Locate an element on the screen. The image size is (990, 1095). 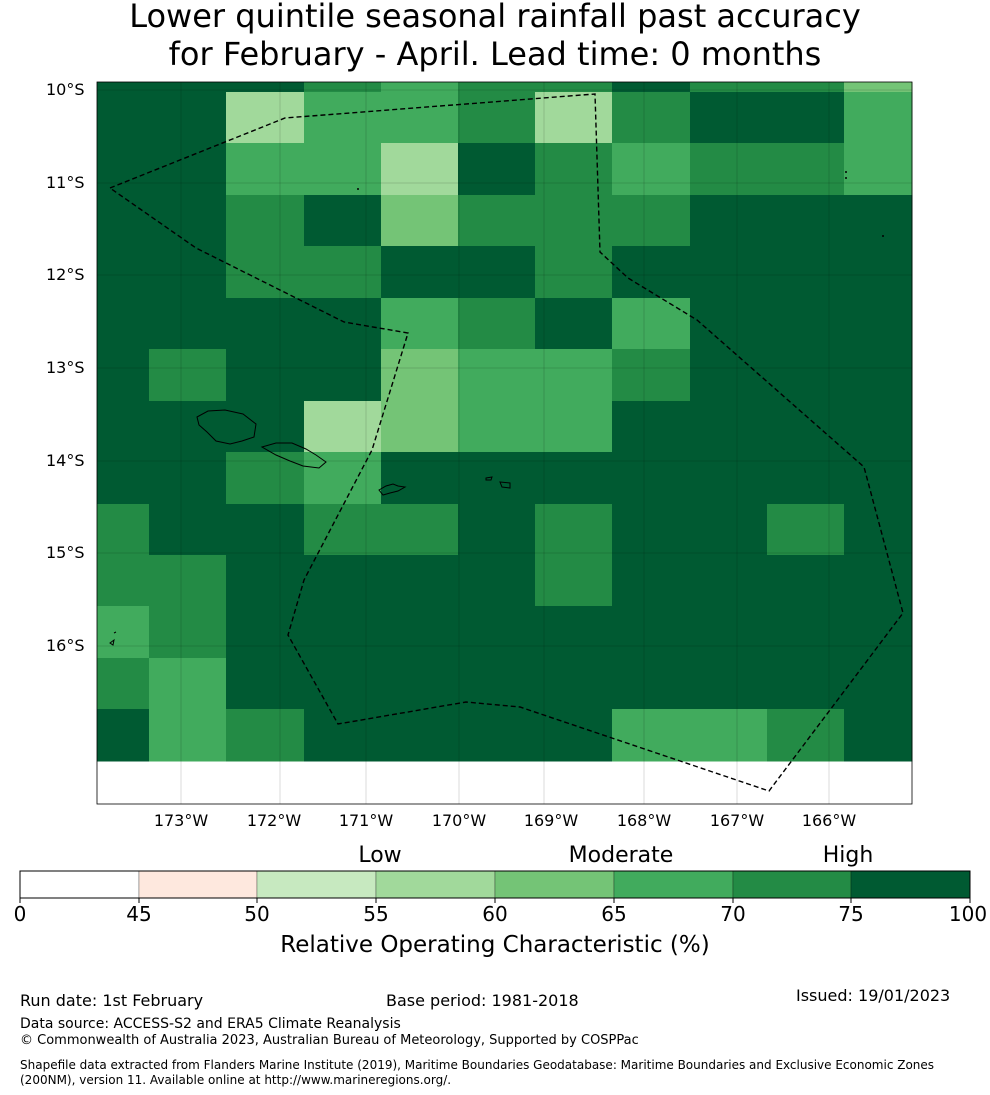
lon-label-173w: 173°W is located at coordinates (181, 820).